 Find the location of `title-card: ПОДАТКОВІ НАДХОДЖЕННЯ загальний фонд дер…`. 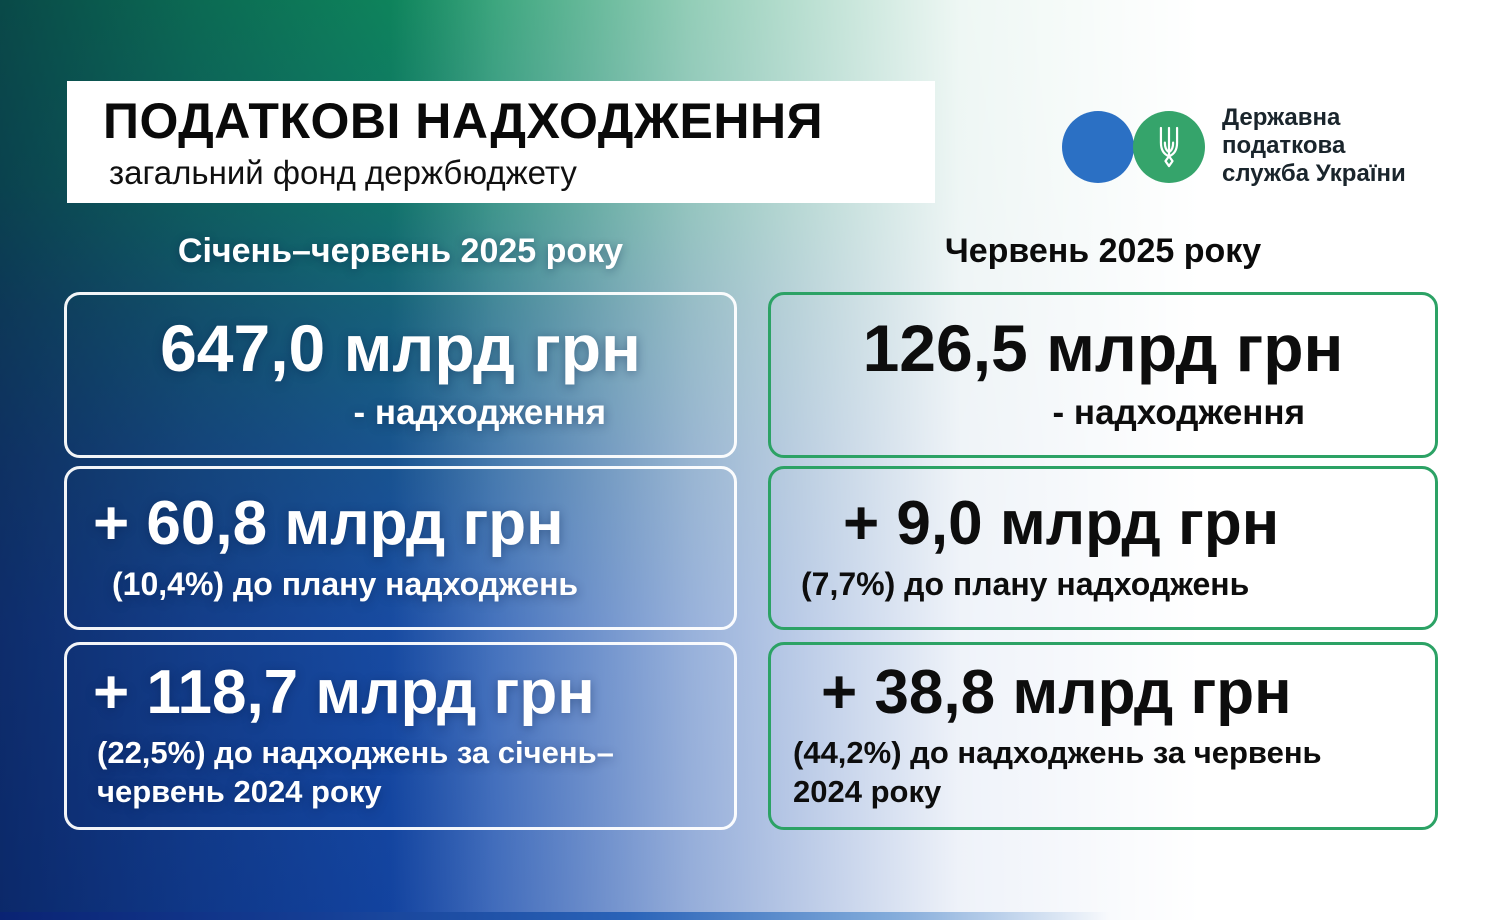

title-card: ПОДАТКОВІ НАДХОДЖЕННЯ загальний фонд дер… is located at coordinates (501, 142).